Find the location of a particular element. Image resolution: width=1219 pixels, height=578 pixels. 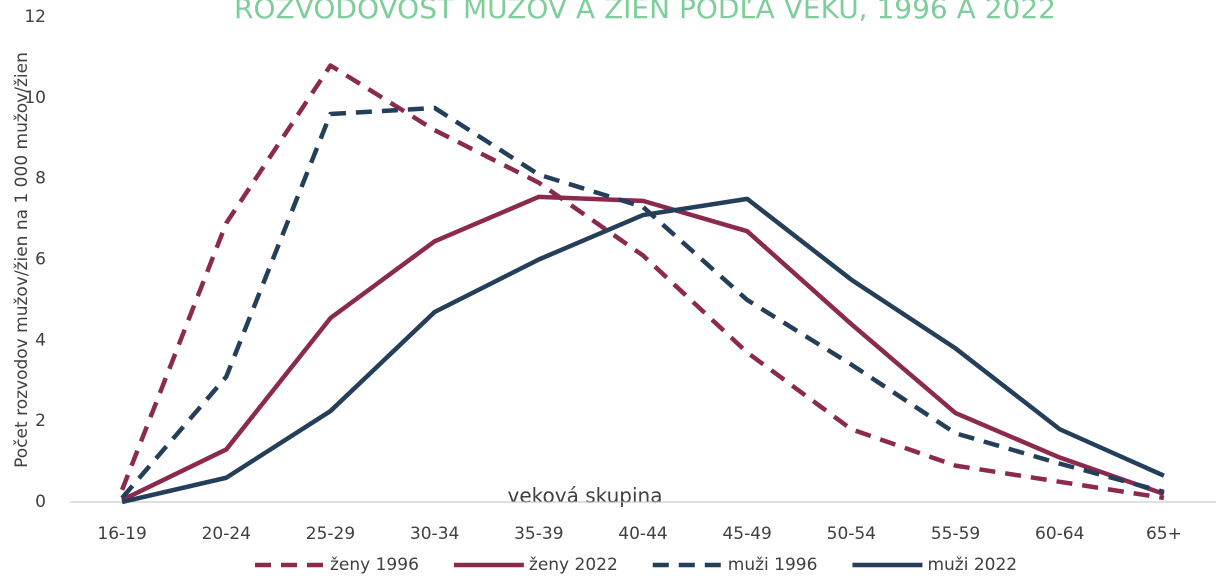

legend-label: muži 2022 is located at coordinates (972, 565).